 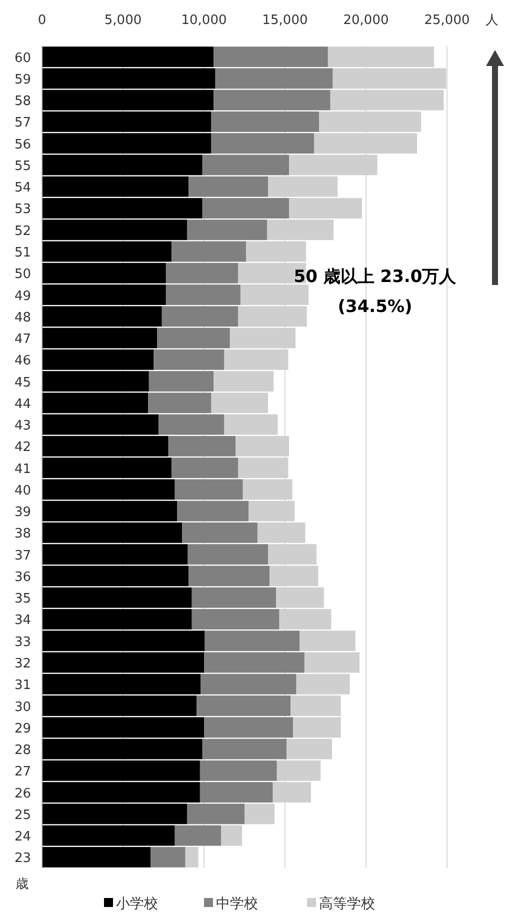 What do you see at coordinates (22, 253) in the screenshot?
I see `y-tick-label: 51` at bounding box center [22, 253].